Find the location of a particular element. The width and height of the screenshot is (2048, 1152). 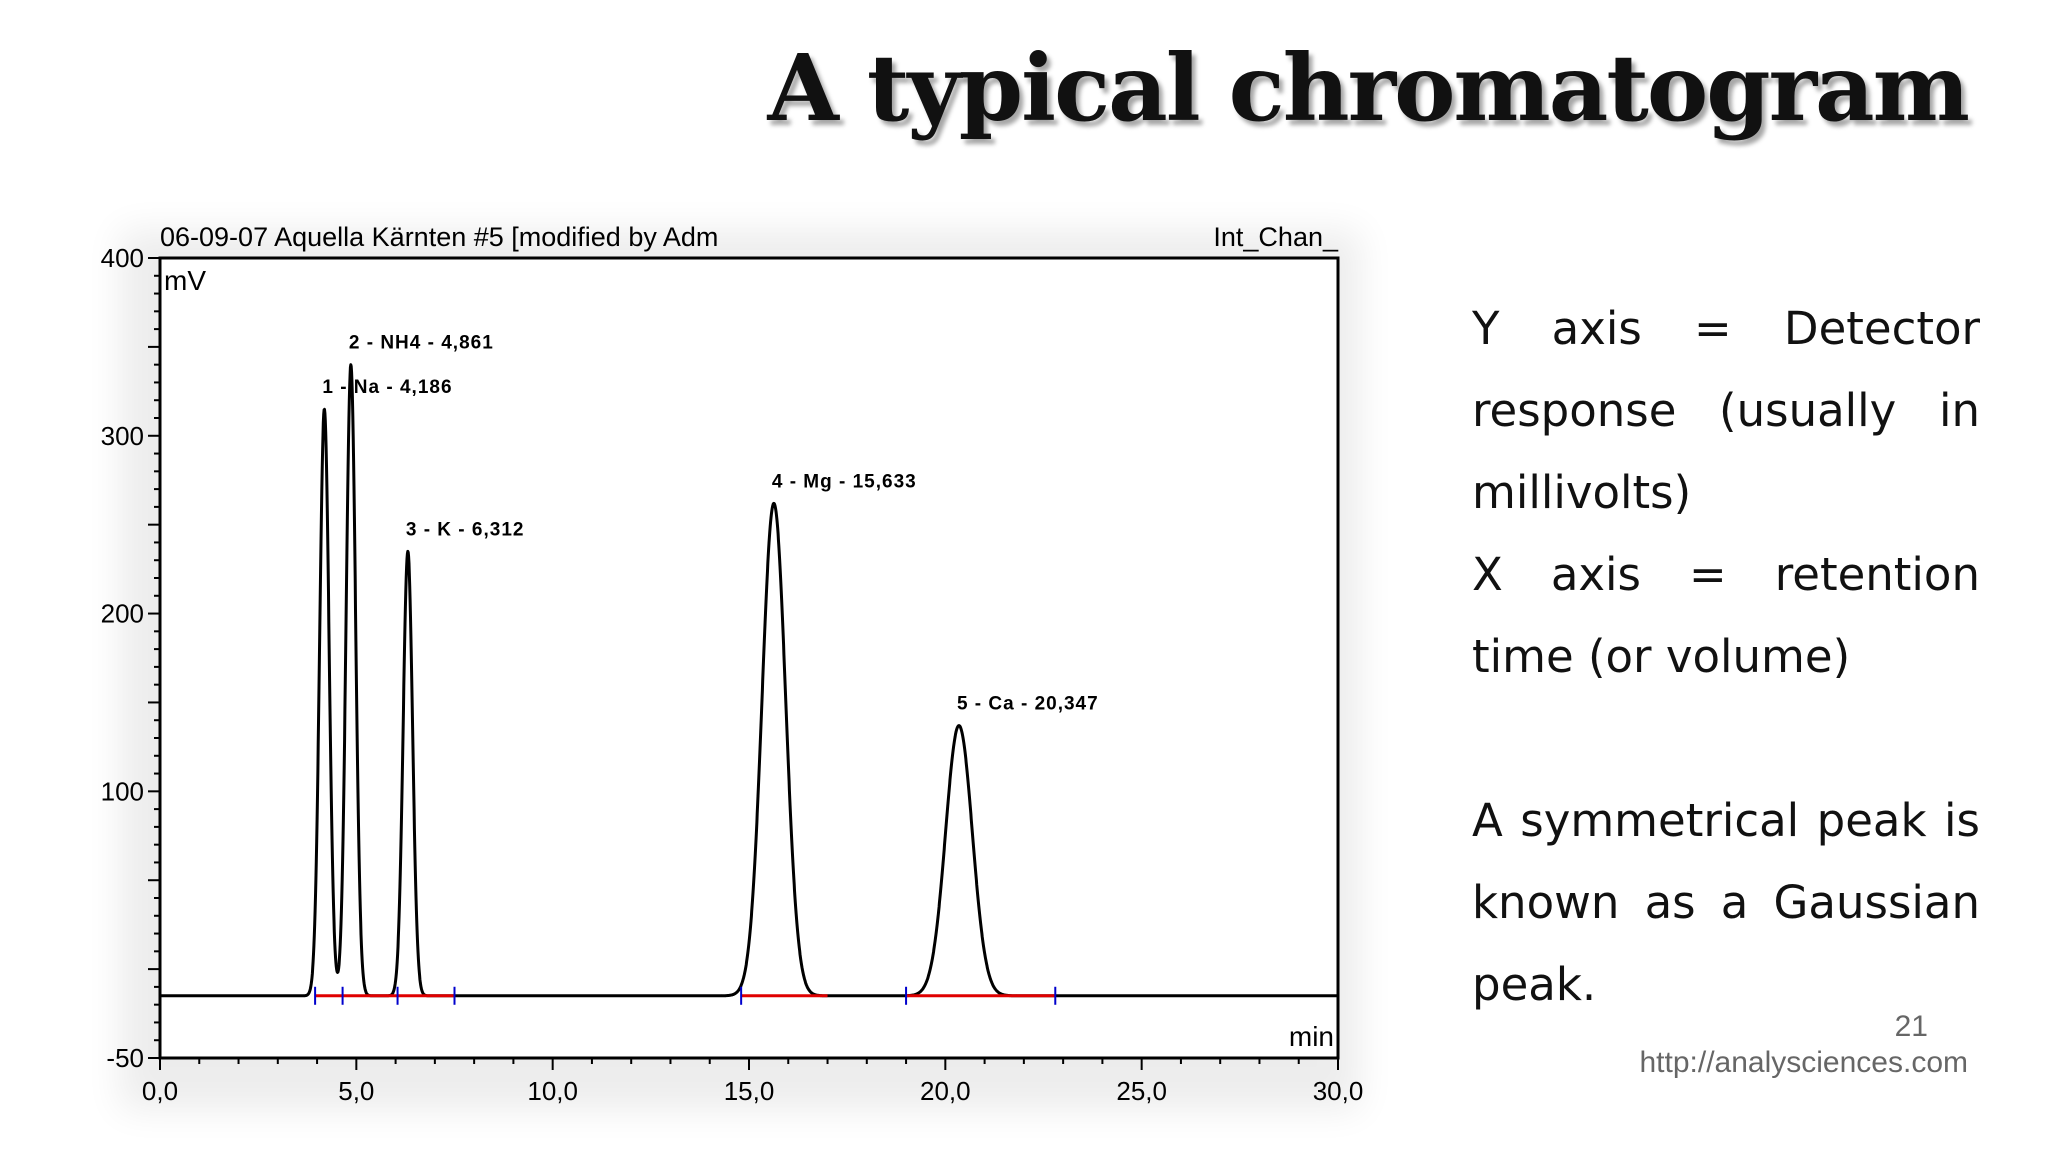

x-tick-label: 5,0 is located at coordinates (356, 1091).